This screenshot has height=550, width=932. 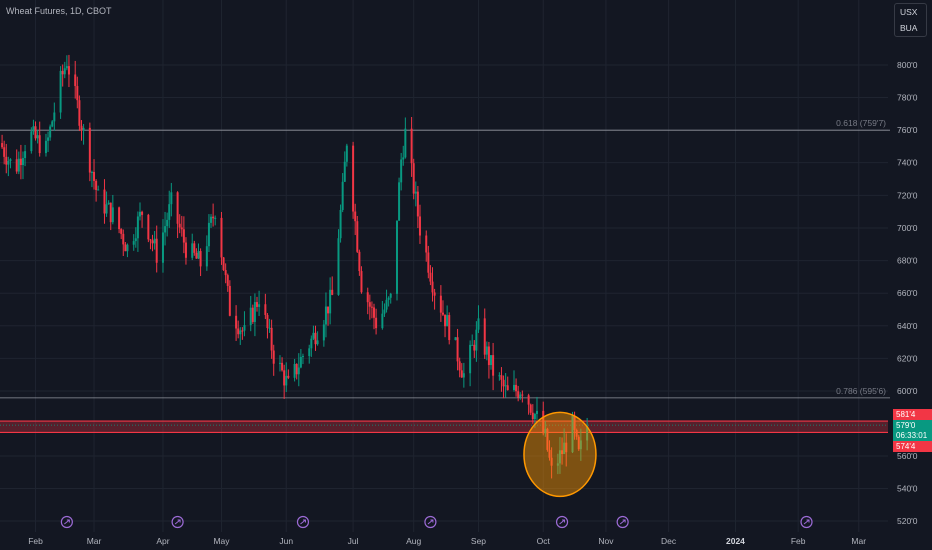 I want to click on zone-band, so click(x=444, y=427).